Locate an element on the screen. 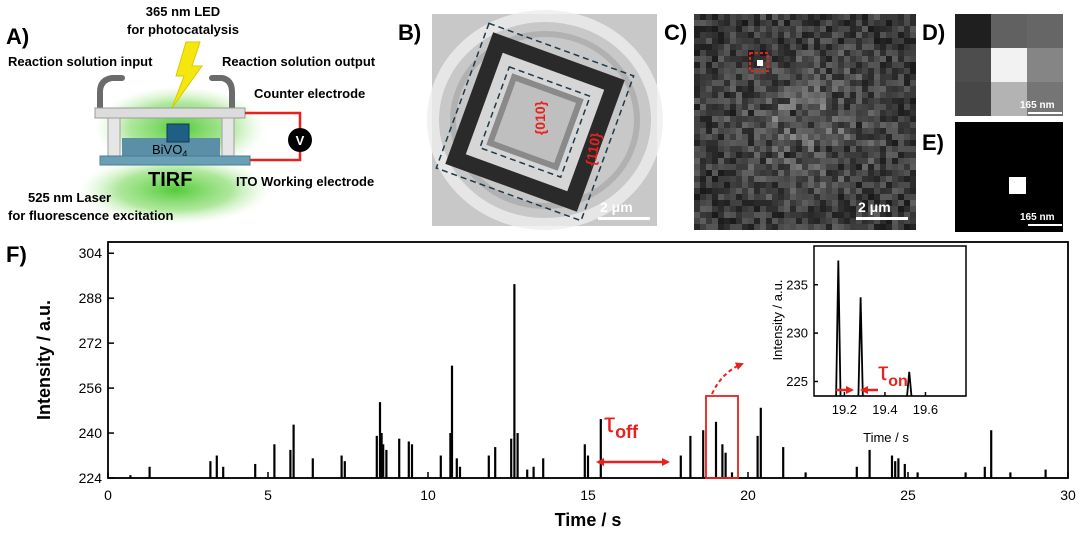  panel-c: C) 2 μm is located at coordinates (790, 122).